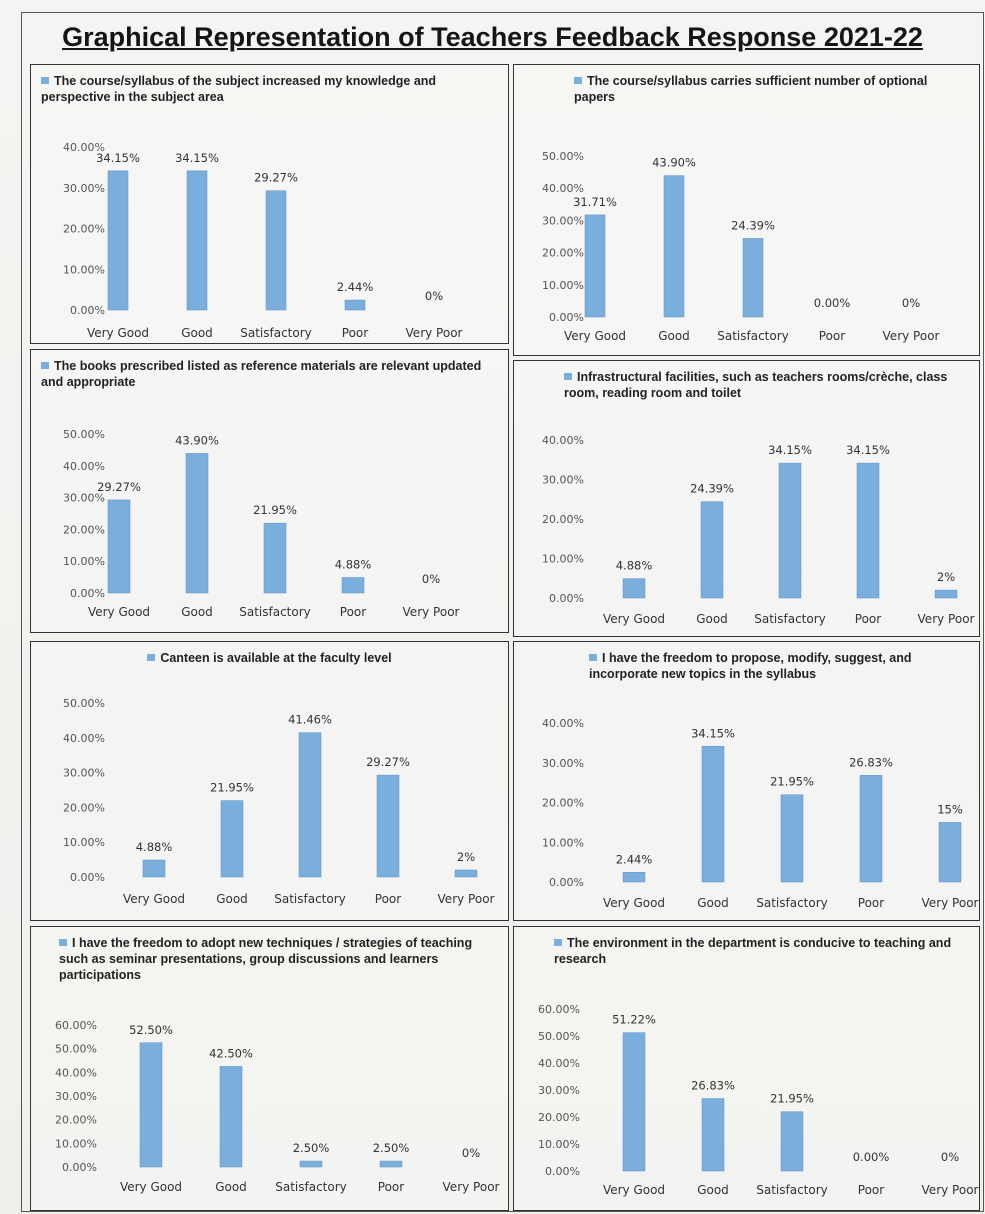  I want to click on data-label: 51.22%, so click(634, 1020).